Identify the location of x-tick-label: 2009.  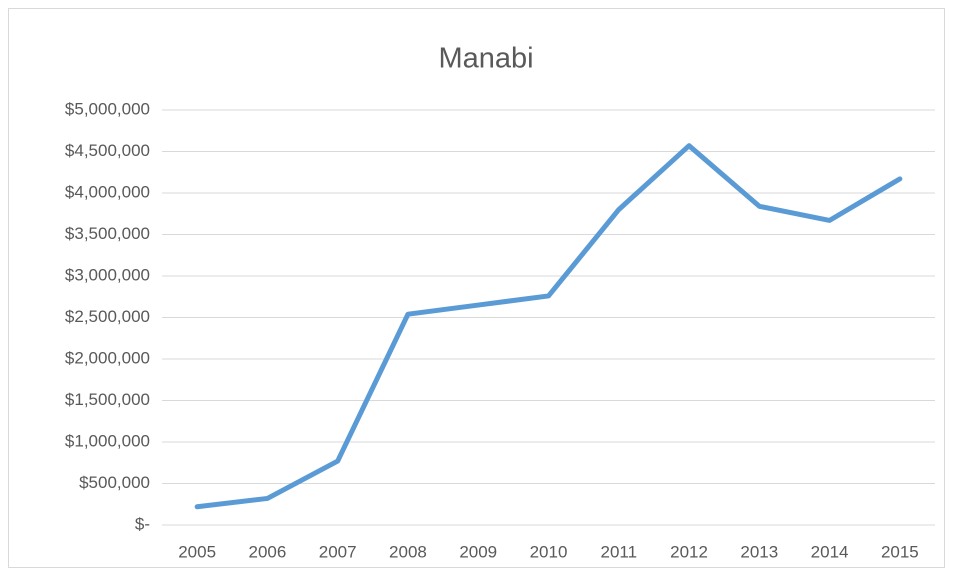
(478, 551).